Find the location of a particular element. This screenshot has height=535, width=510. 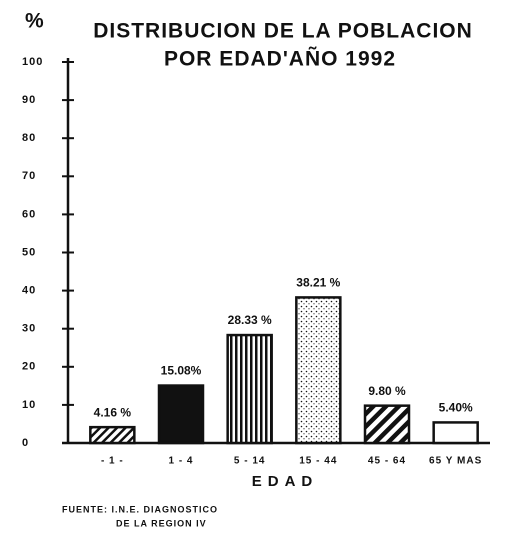

x-tick-label: 15 - 44 is located at coordinates (318, 461).